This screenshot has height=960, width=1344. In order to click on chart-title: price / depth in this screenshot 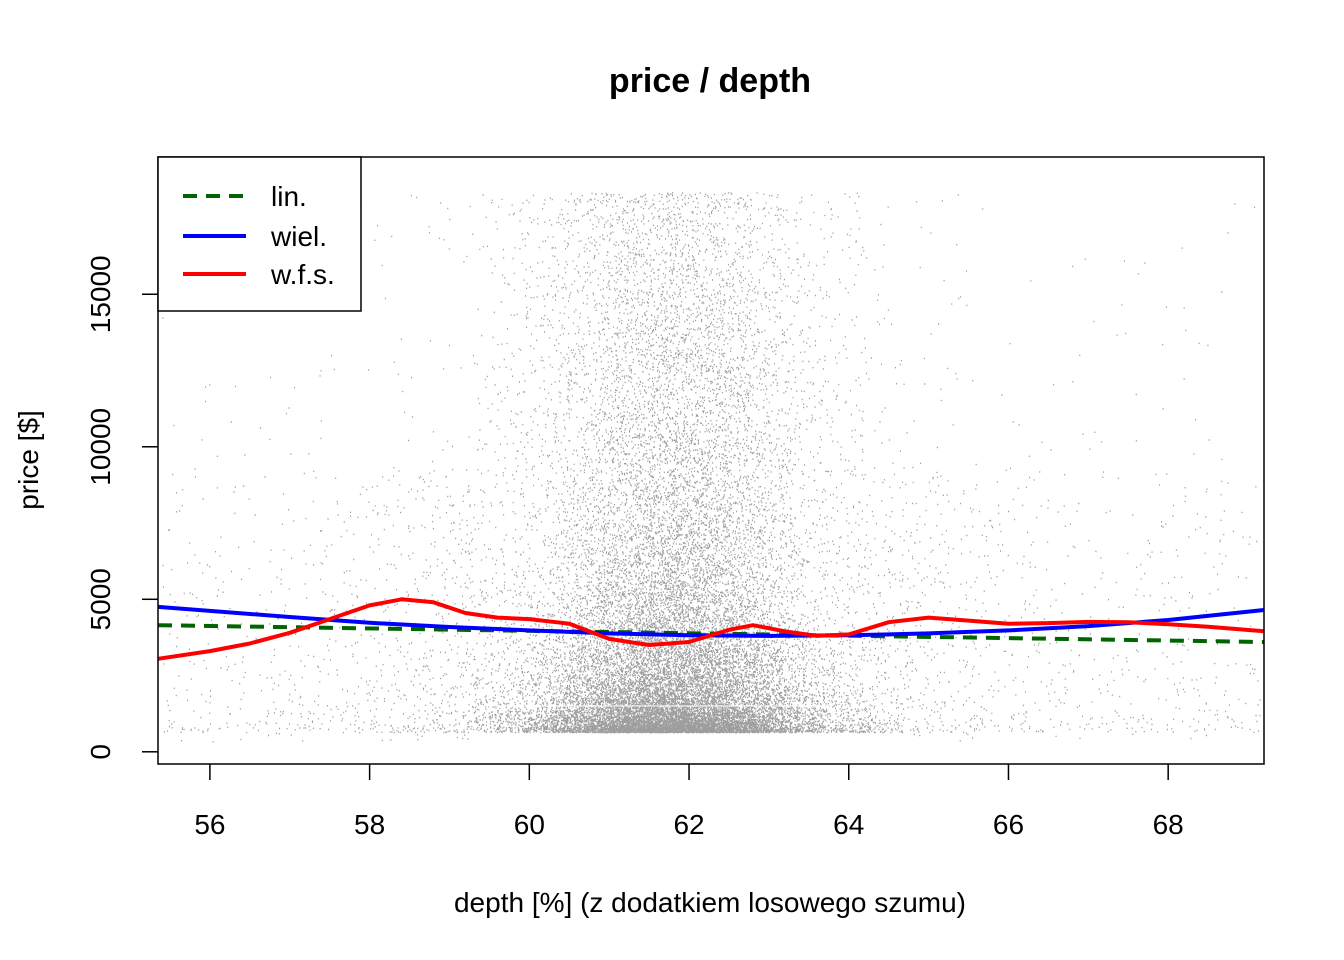, I will do `click(710, 81)`.